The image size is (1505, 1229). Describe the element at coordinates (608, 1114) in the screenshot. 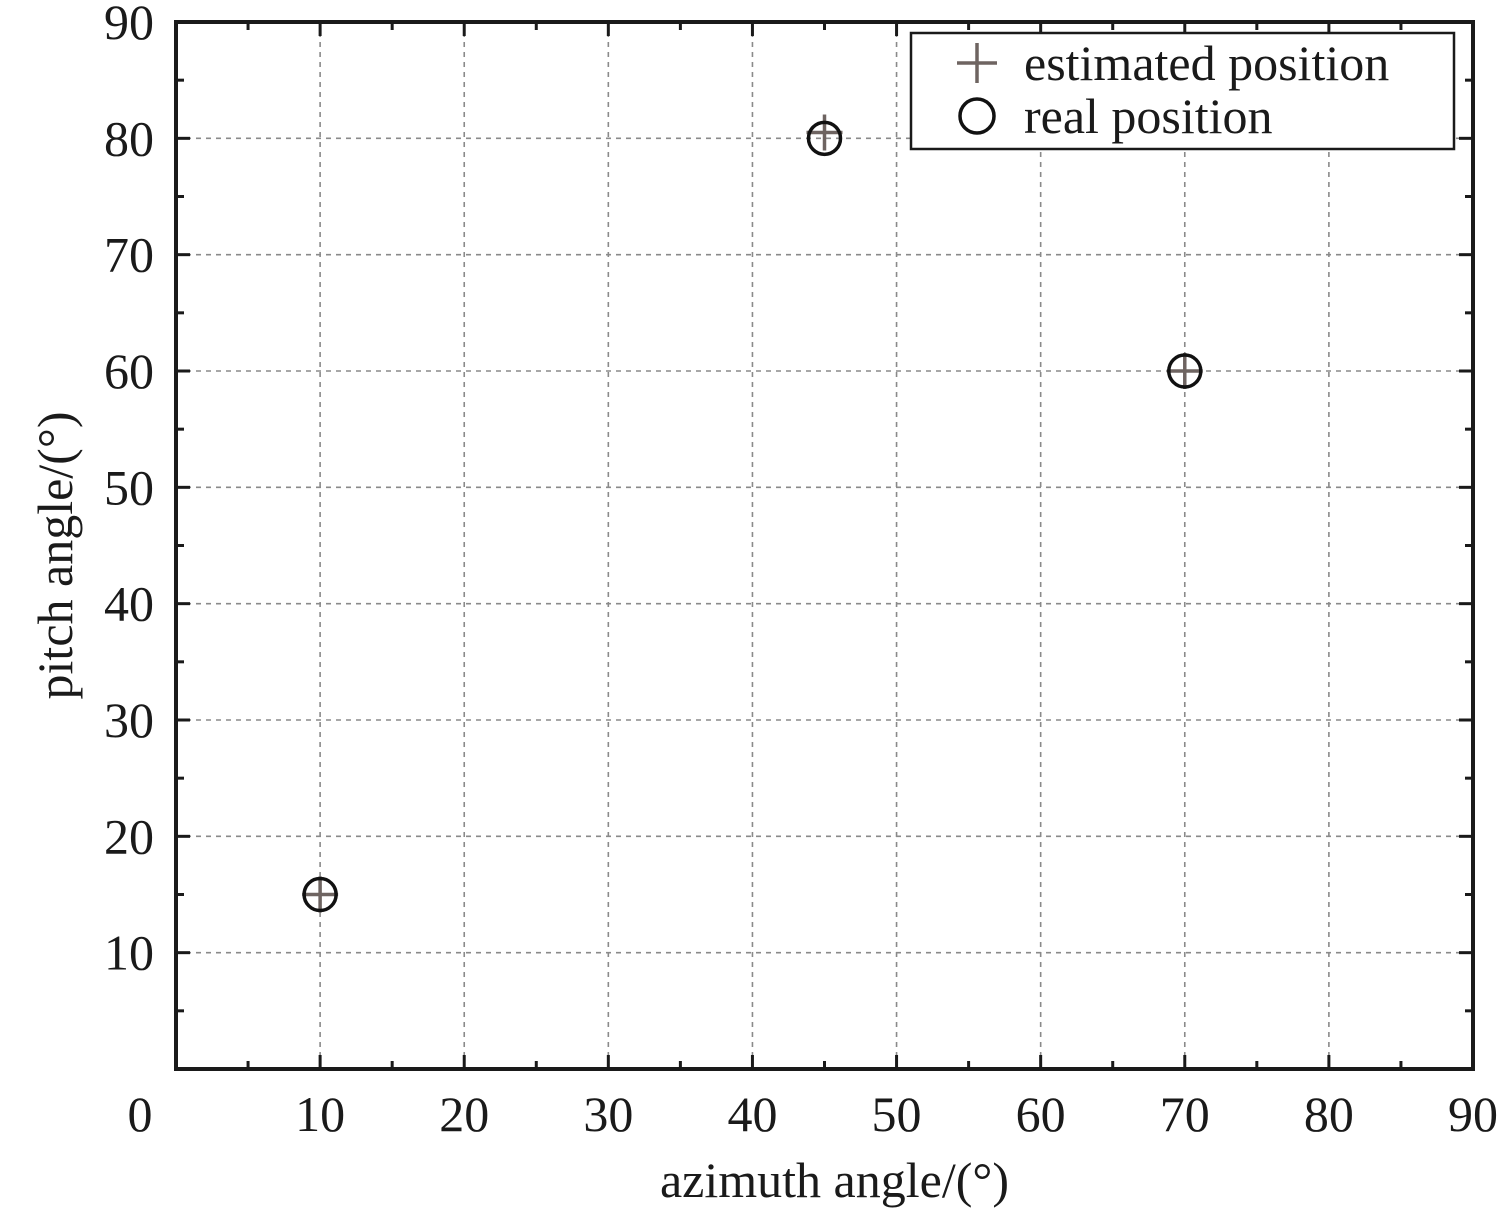

I see `x-tick-label: 30` at that location.